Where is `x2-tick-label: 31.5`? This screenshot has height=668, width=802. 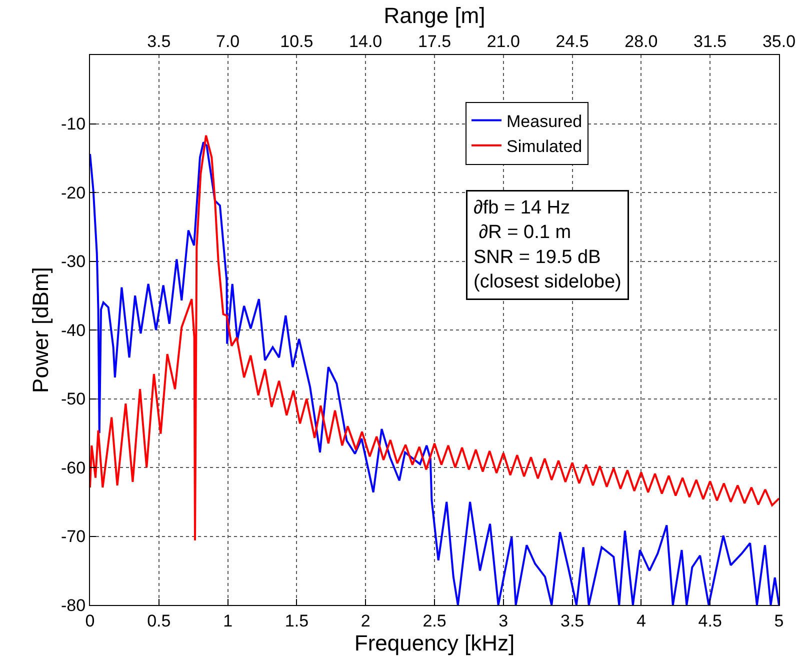
x2-tick-label: 31.5 is located at coordinates (710, 42).